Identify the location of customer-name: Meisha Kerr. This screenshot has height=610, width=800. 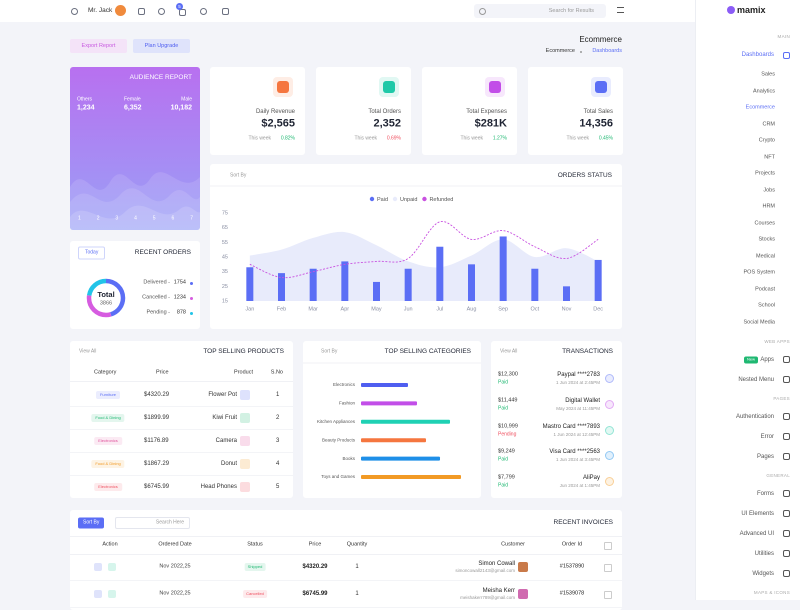
(498, 591).